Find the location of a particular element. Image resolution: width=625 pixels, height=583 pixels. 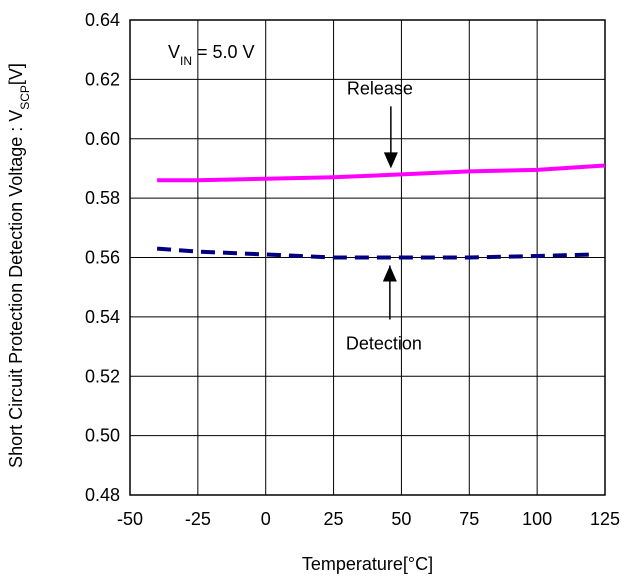

y-axis-title-subscript: SCP is located at coordinates (25, 97).